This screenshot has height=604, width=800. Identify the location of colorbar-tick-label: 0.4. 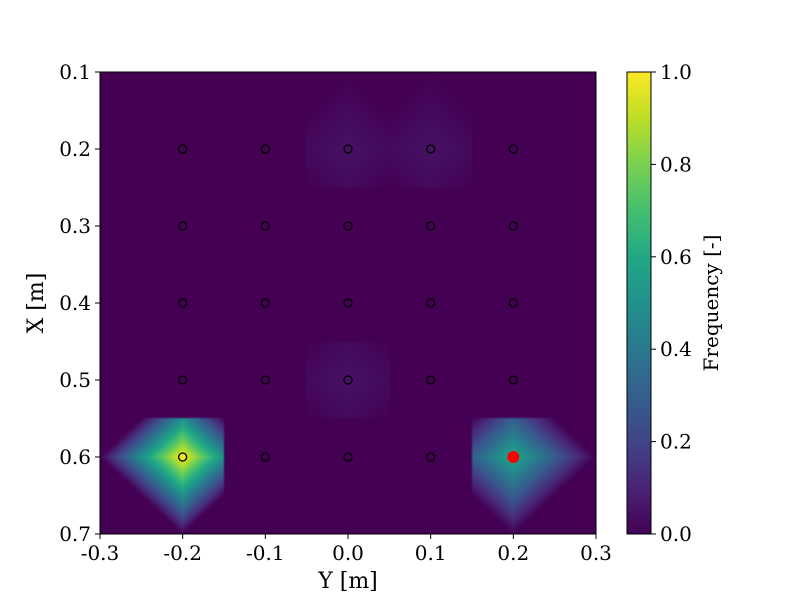
(676, 349).